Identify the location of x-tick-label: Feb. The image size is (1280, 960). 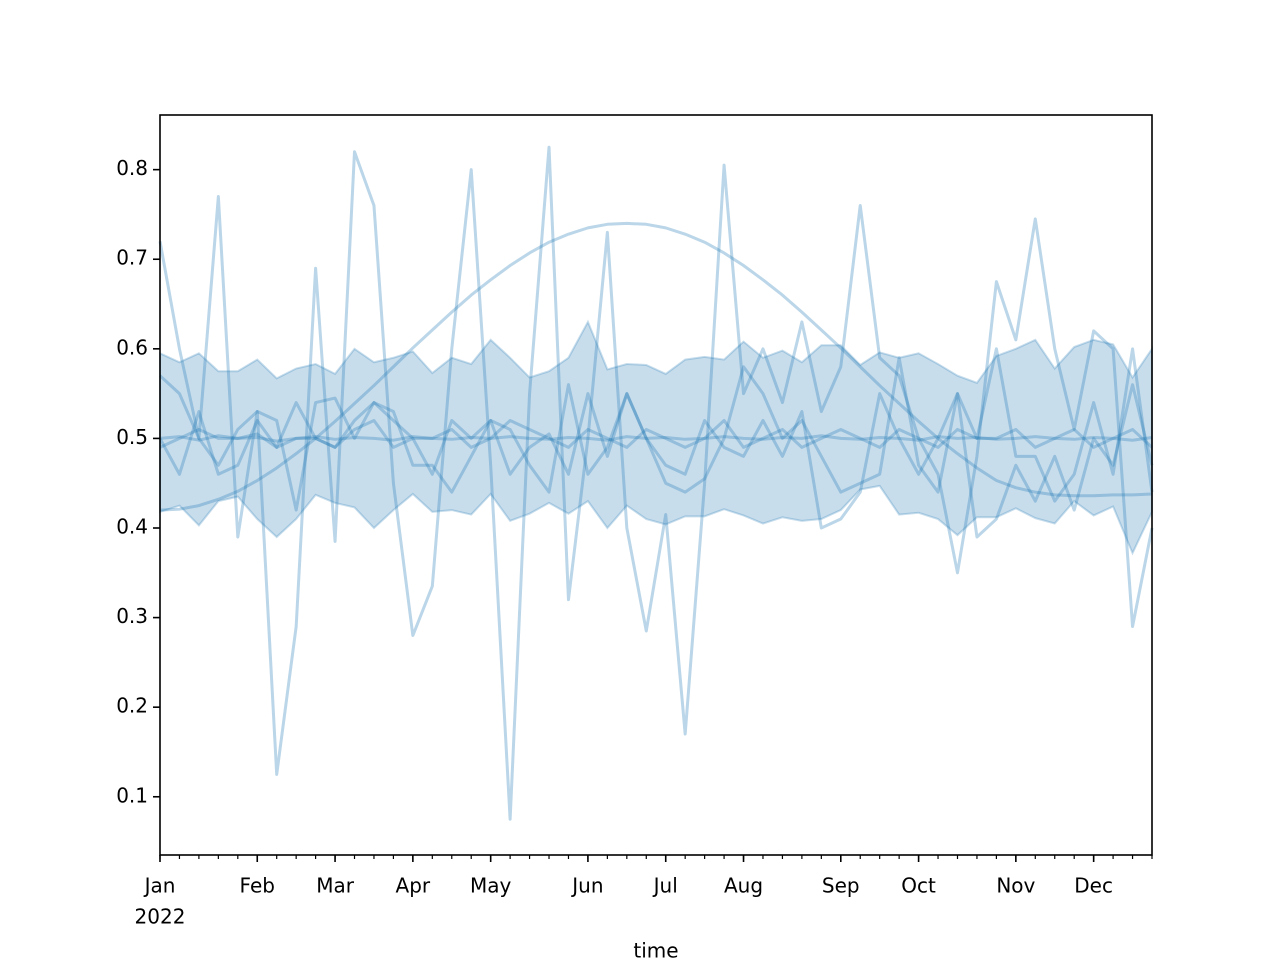
(257, 886).